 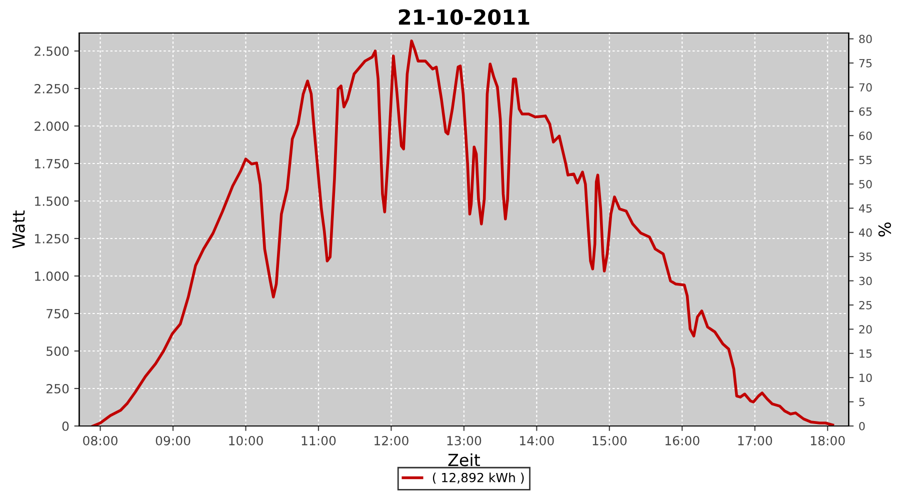 I want to click on y2-axis-title: %, so click(x=885, y=229).